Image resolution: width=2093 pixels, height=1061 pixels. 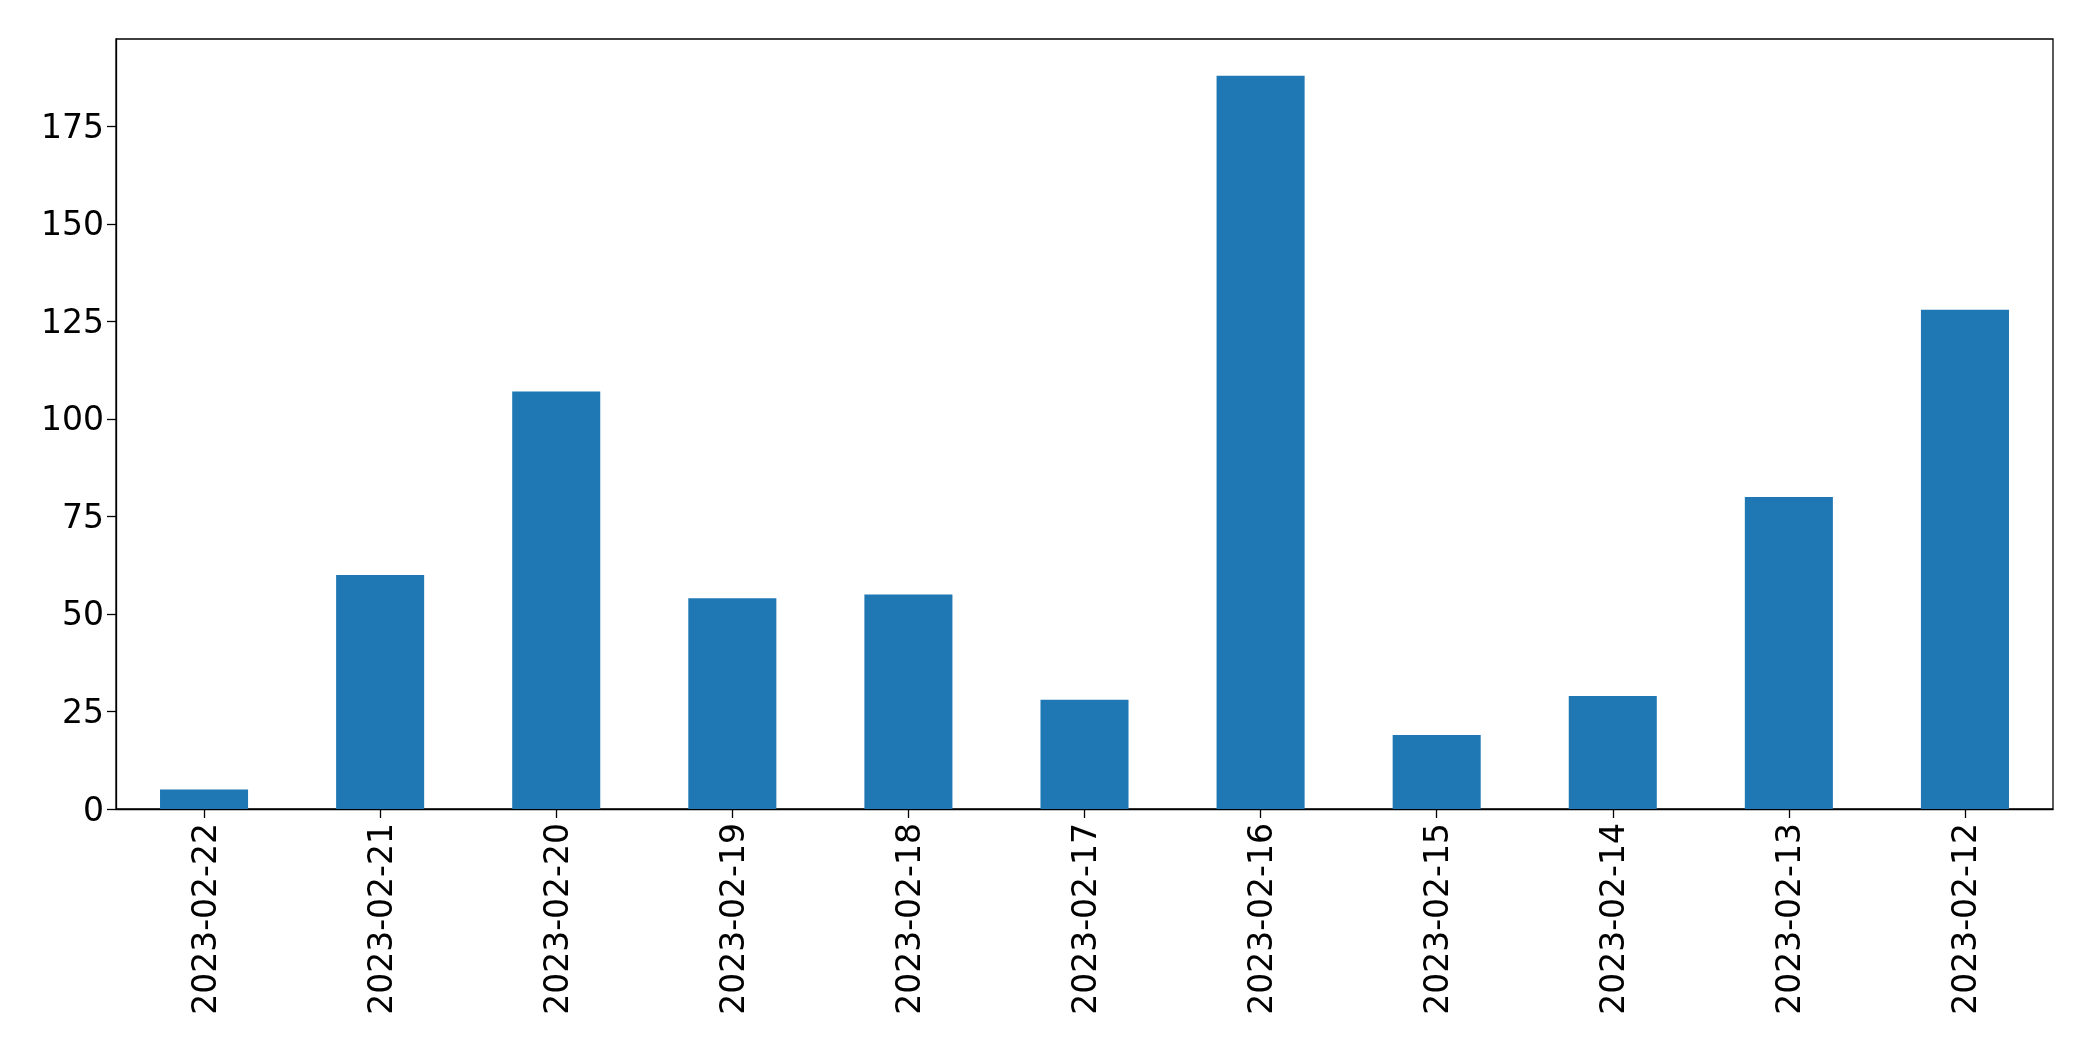 I want to click on x-tick-label: 2023-02-18, so click(x=908, y=919).